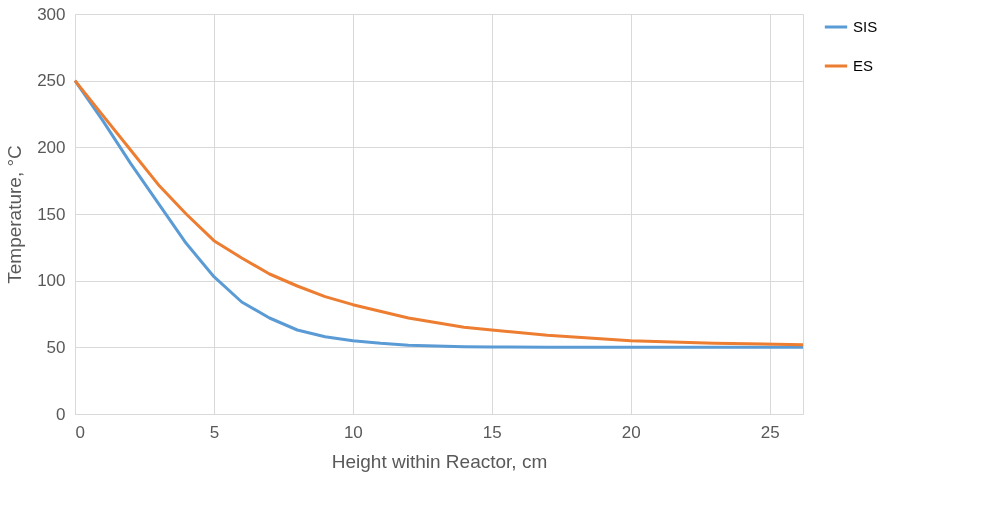  I want to click on x-axis-title: Height within Reactor, cm, so click(439, 461).